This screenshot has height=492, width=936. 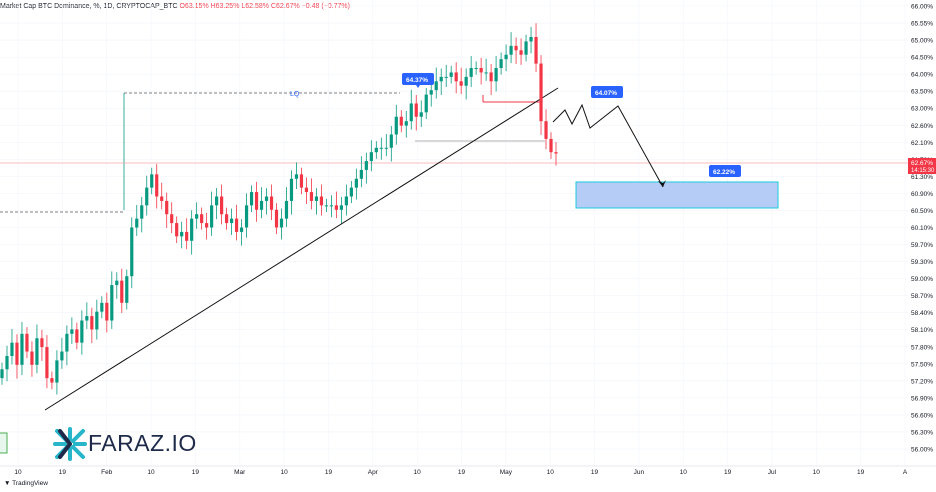 What do you see at coordinates (26, 483) in the screenshot?
I see `tradingview-logo: ▼ TradingView` at bounding box center [26, 483].